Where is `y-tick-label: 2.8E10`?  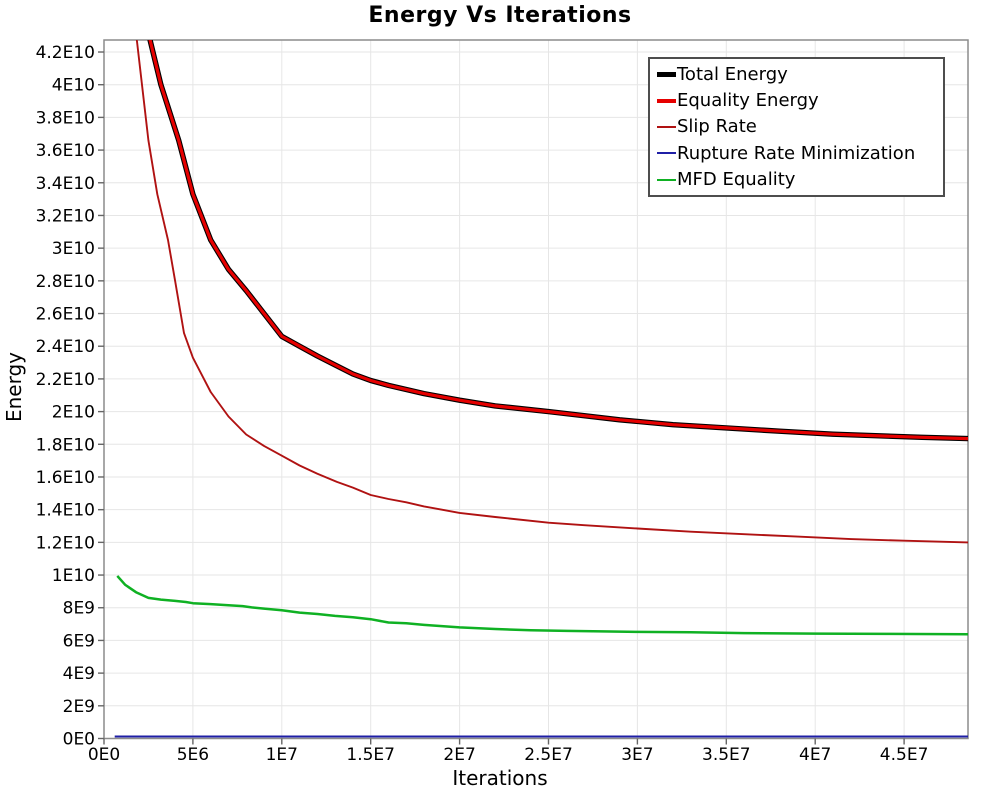 y-tick-label: 2.8E10 is located at coordinates (65, 282).